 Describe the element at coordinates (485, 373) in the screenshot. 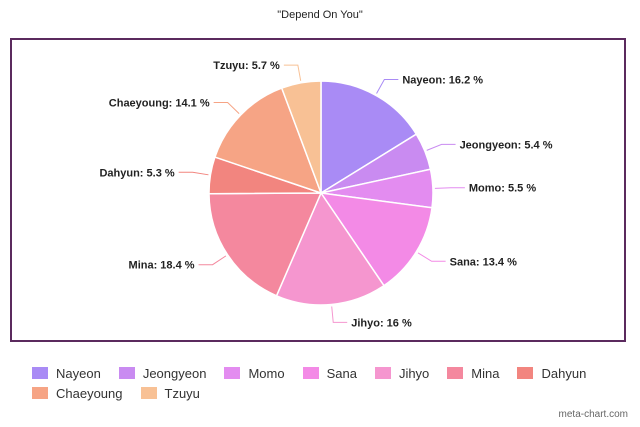

I see `legend-label: Mina` at that location.